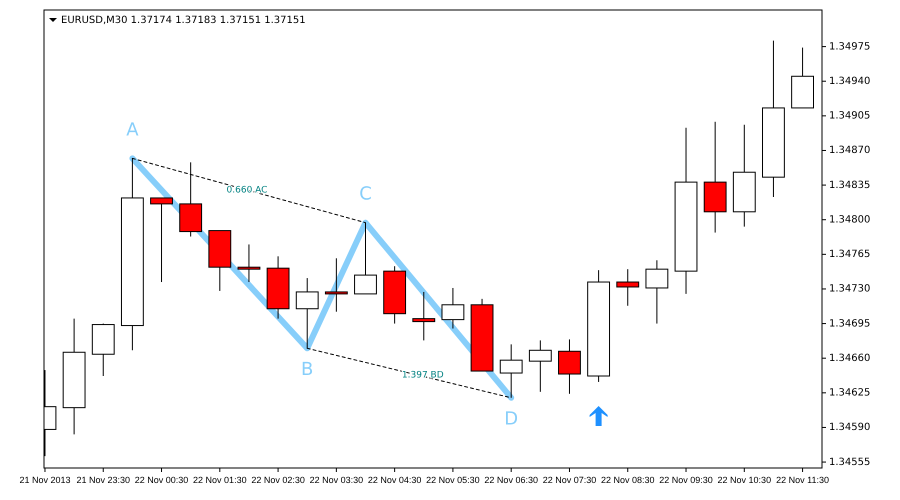  Describe the element at coordinates (627, 480) in the screenshot. I see `x-tick-label: 22 Nov 08:30` at that location.